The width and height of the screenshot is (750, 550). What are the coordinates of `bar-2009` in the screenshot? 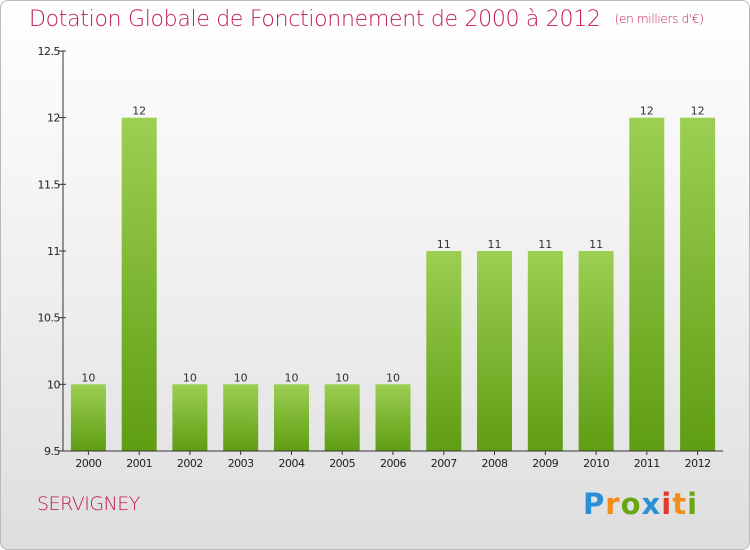 It's located at (545, 351).